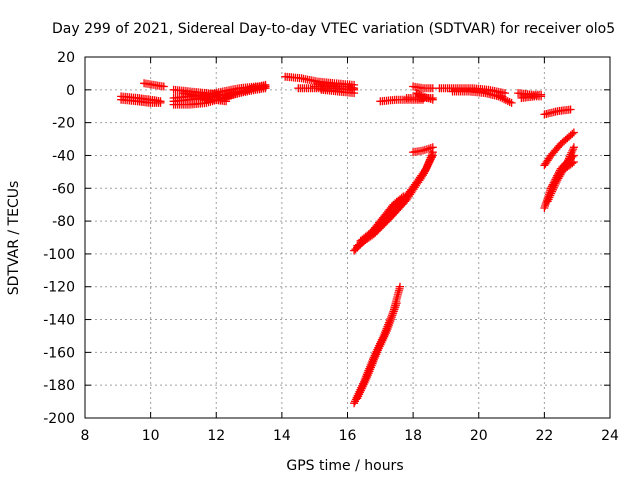  Describe the element at coordinates (413, 436) in the screenshot. I see `x-tick-label: 18` at that location.